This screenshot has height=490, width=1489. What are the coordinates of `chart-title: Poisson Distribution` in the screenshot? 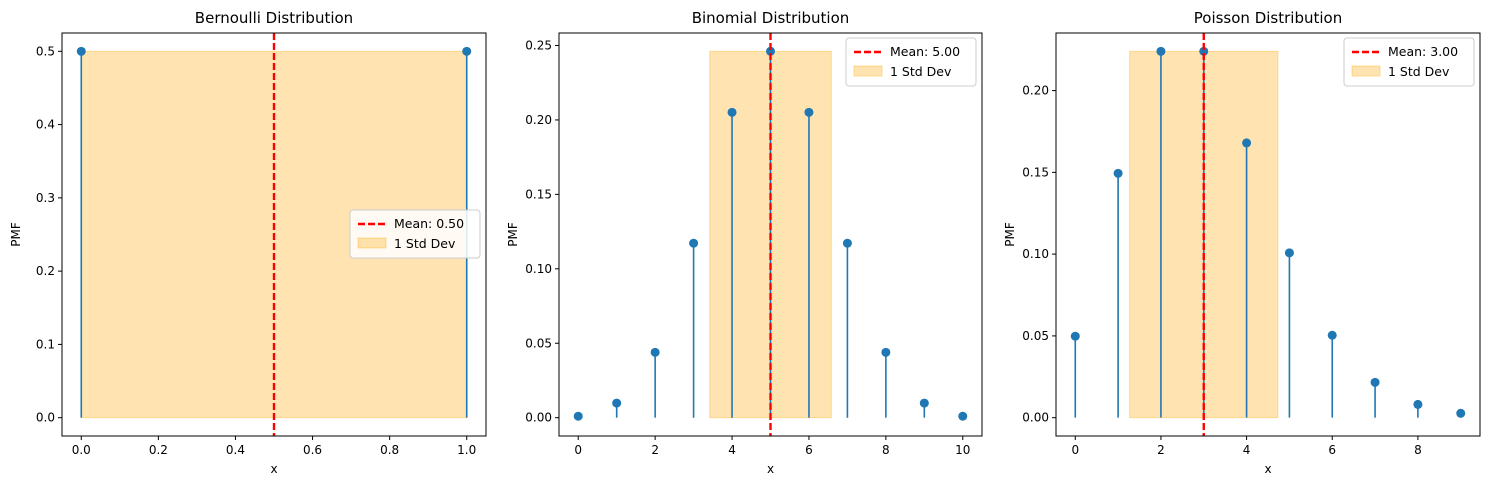 It's located at (1268, 18).